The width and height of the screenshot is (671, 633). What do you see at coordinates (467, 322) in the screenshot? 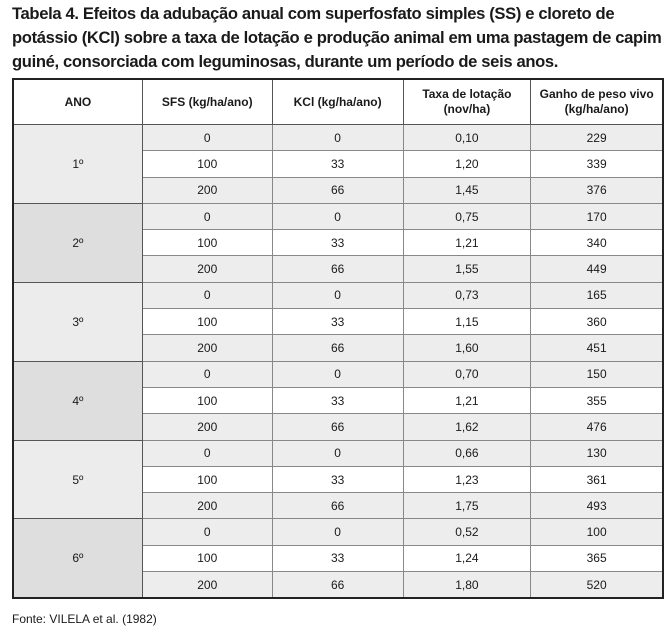
I see `value-cell: 1,15` at bounding box center [467, 322].